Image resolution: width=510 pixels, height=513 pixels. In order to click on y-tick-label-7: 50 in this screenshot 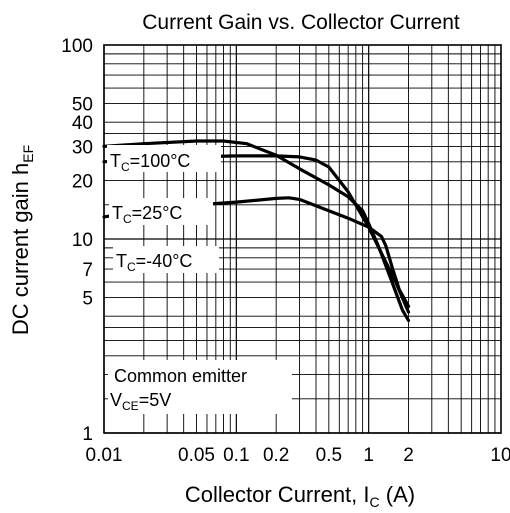, I will do `click(82, 104)`.